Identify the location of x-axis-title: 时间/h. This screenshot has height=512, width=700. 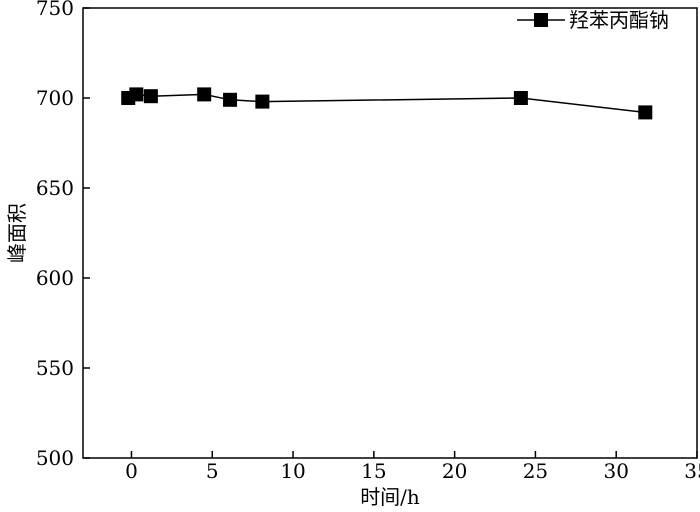
(390, 497).